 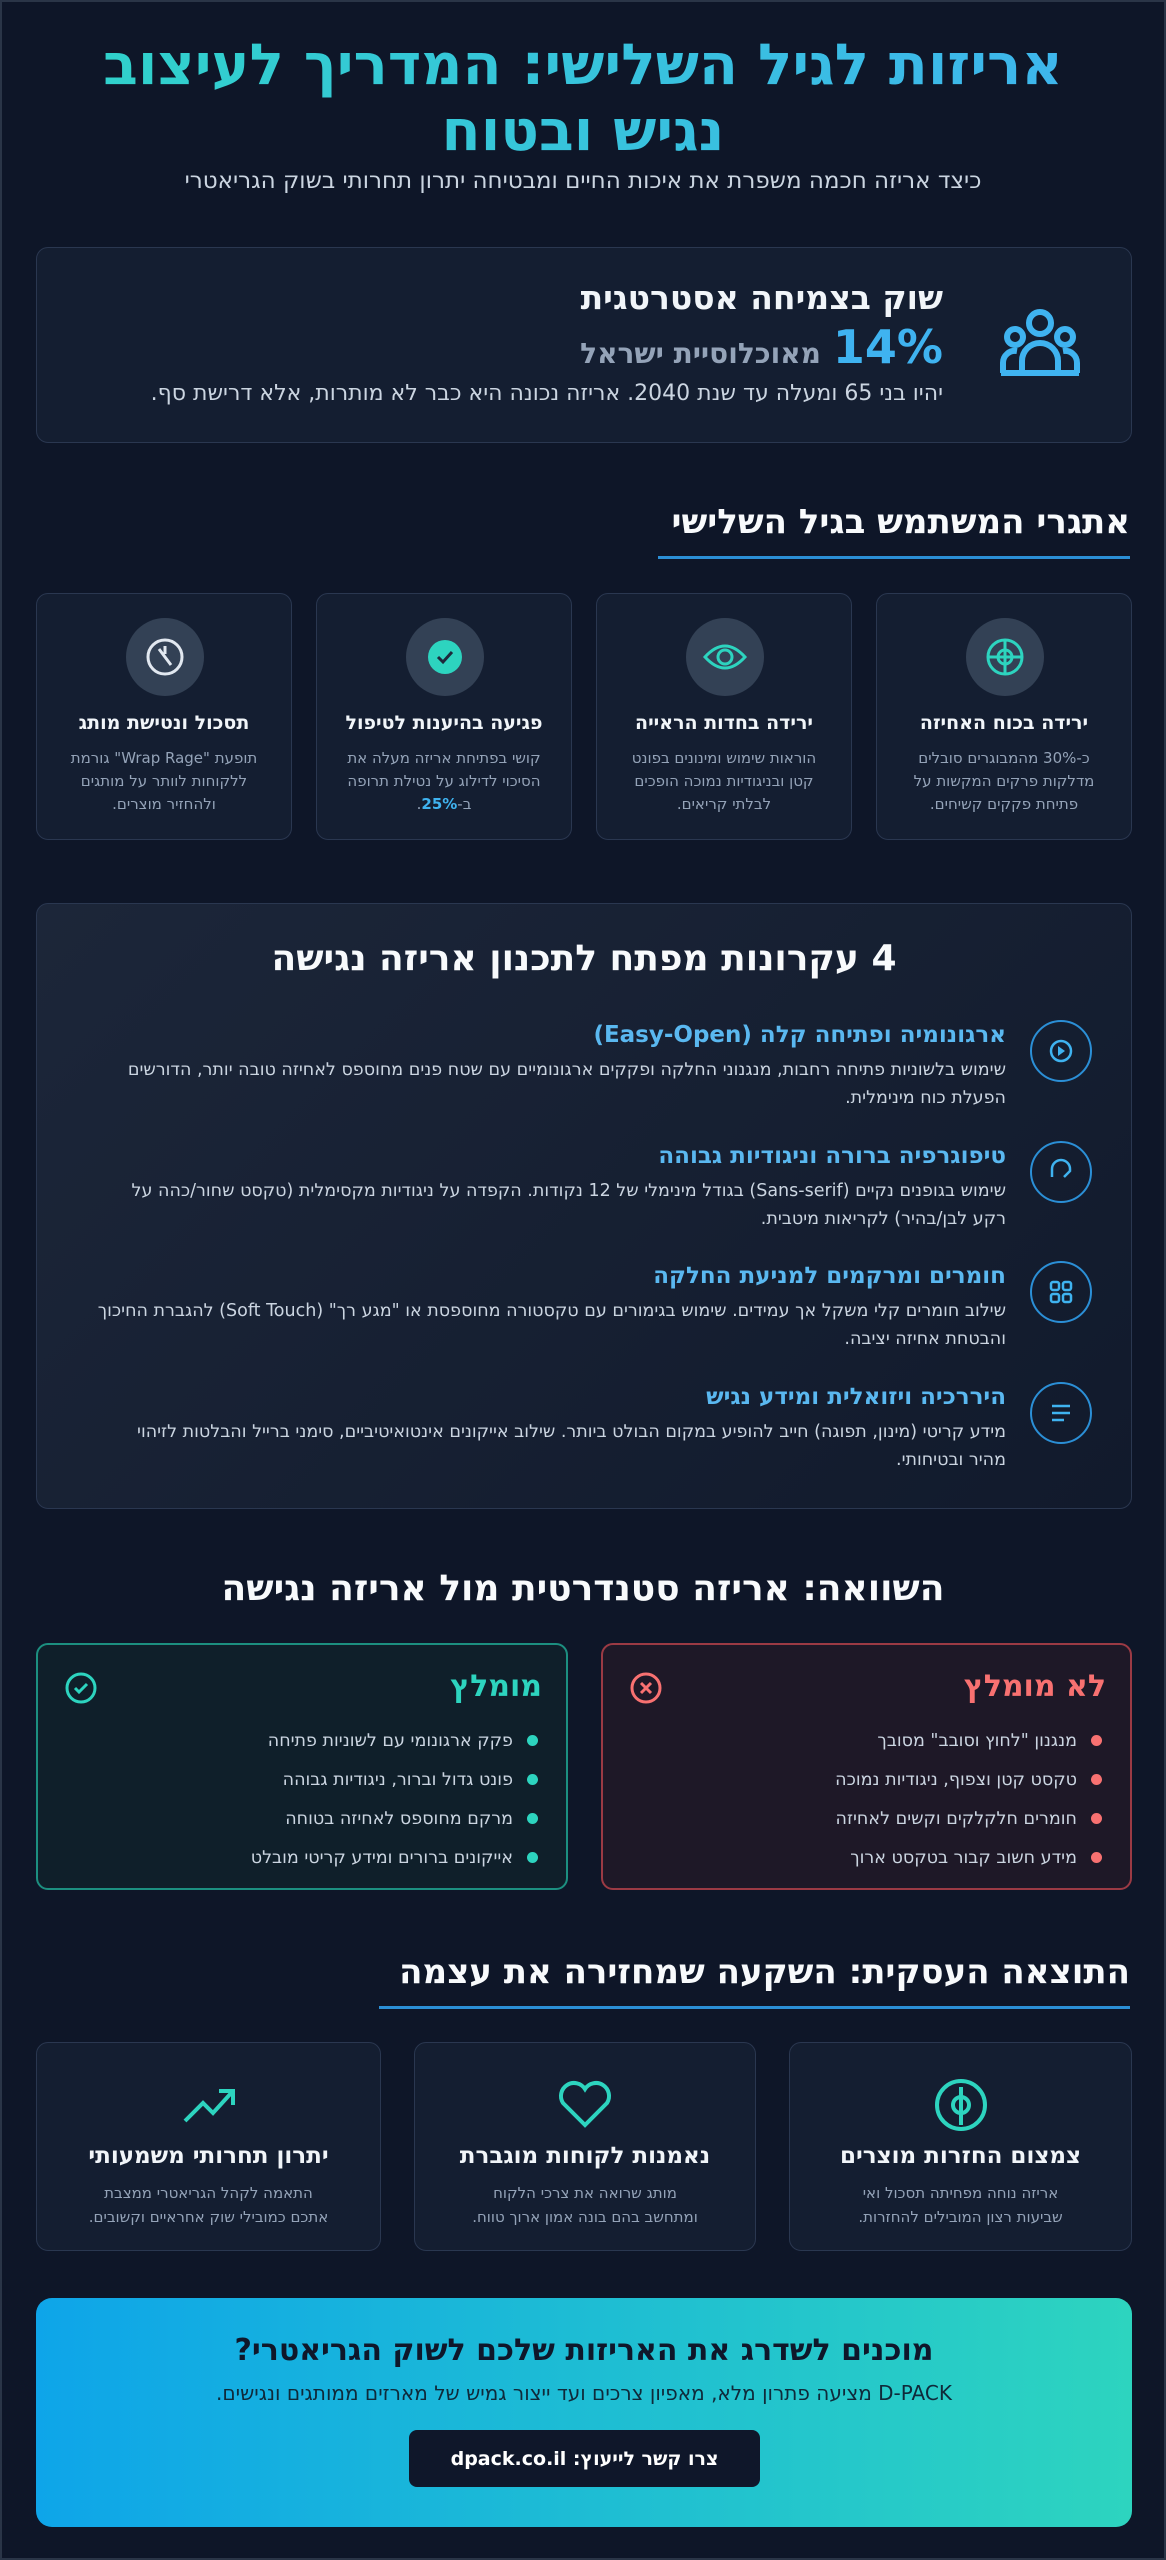 What do you see at coordinates (390, 1740) in the screenshot?
I see `item-text: פקק ארגונומי עם לשוניות פתיחה` at bounding box center [390, 1740].